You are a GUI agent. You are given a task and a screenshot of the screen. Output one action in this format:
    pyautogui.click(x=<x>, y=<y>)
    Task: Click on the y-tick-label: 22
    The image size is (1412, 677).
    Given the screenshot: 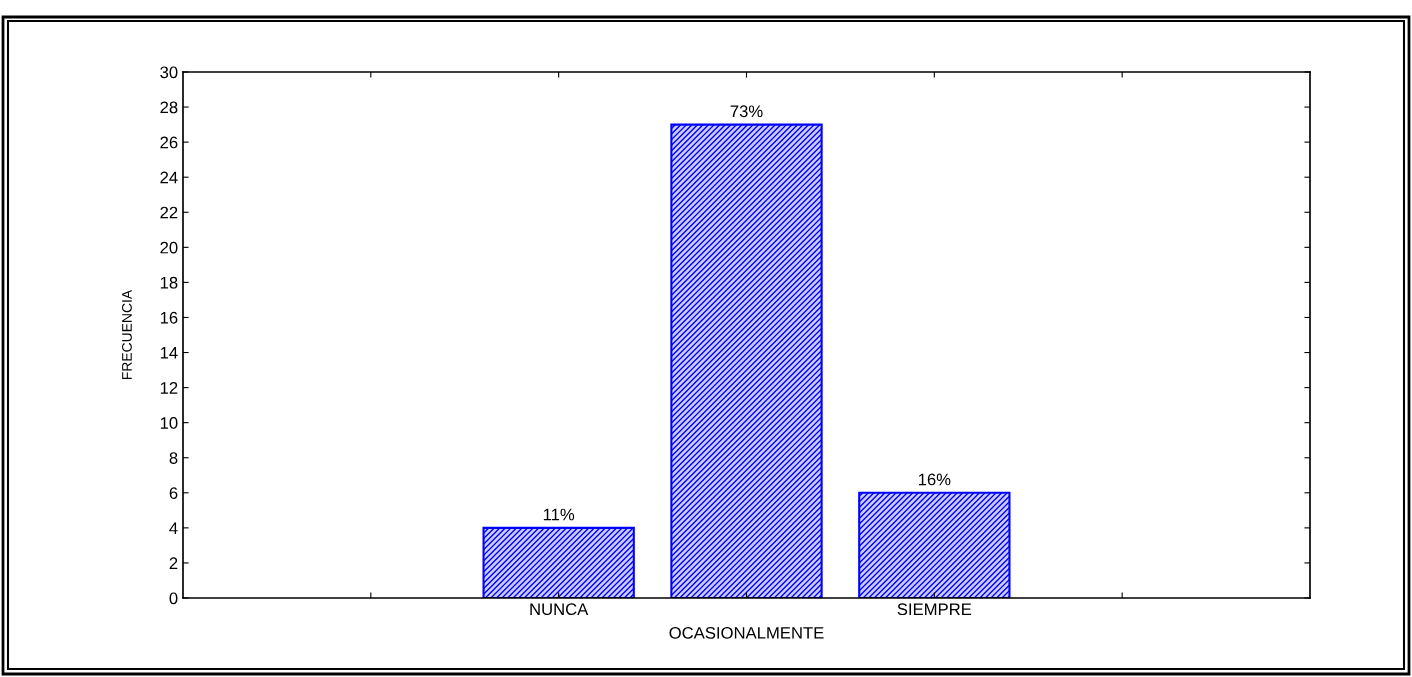 What is the action you would take?
    pyautogui.click(x=169, y=212)
    